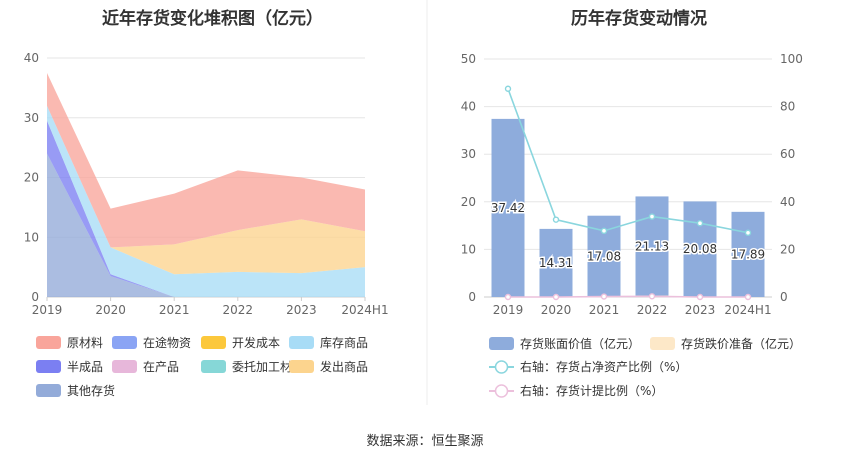  What do you see at coordinates (344, 366) in the screenshot?
I see `legend-label: 发出商品` at bounding box center [344, 366].